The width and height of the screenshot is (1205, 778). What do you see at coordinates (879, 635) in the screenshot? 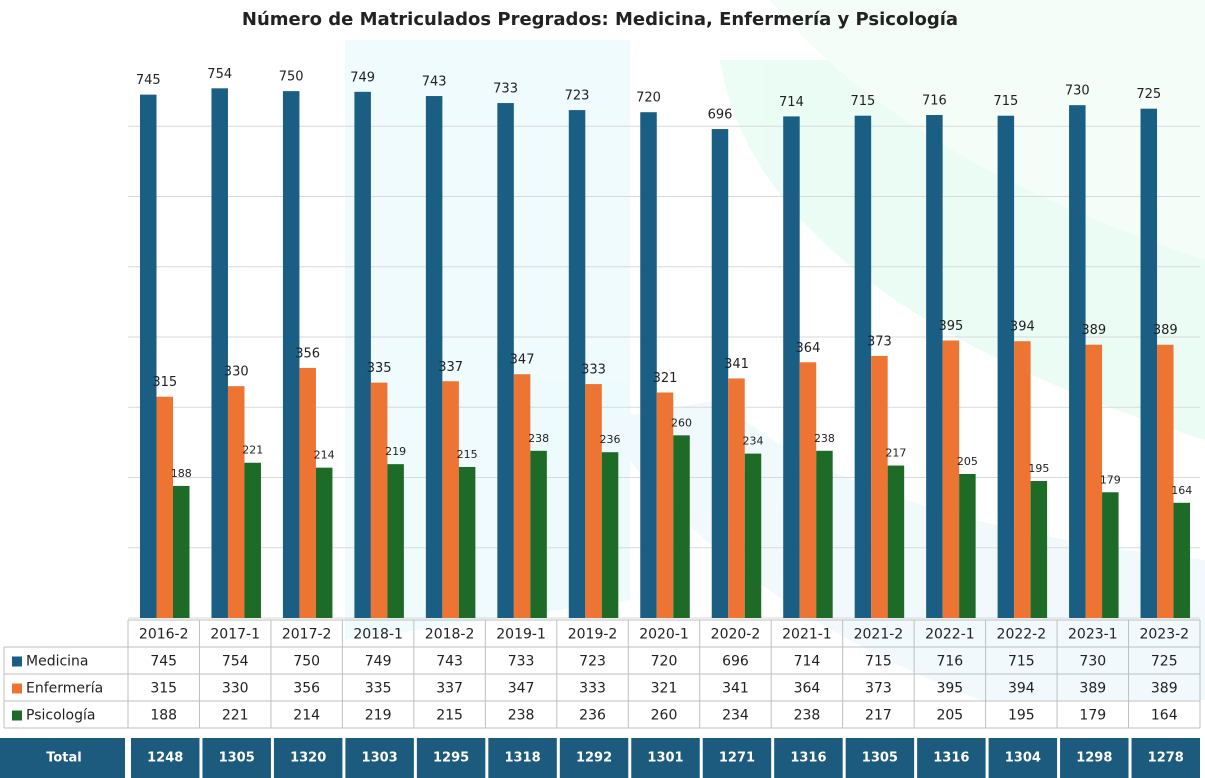
I see `x-tick-label: 2021-2` at bounding box center [879, 635].